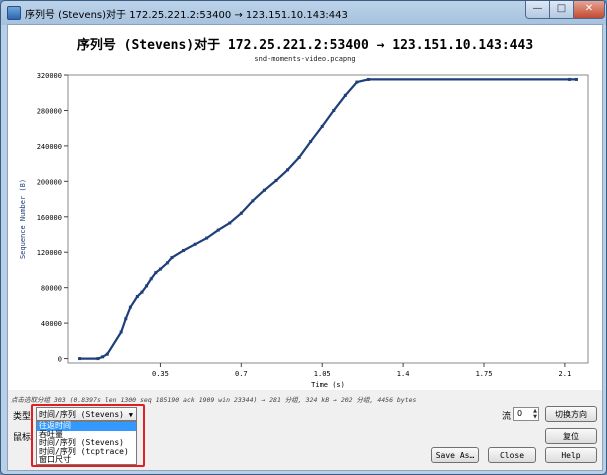  What do you see at coordinates (565, 374) in the screenshot?
I see `x-tick-label: 2.1` at bounding box center [565, 374].